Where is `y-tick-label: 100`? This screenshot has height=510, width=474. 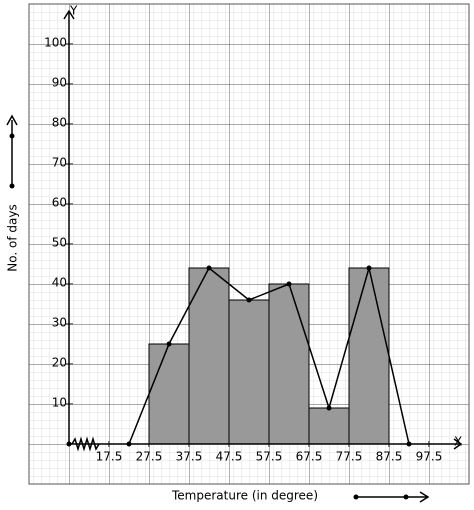
y-tick-label: 100 is located at coordinates (55, 43).